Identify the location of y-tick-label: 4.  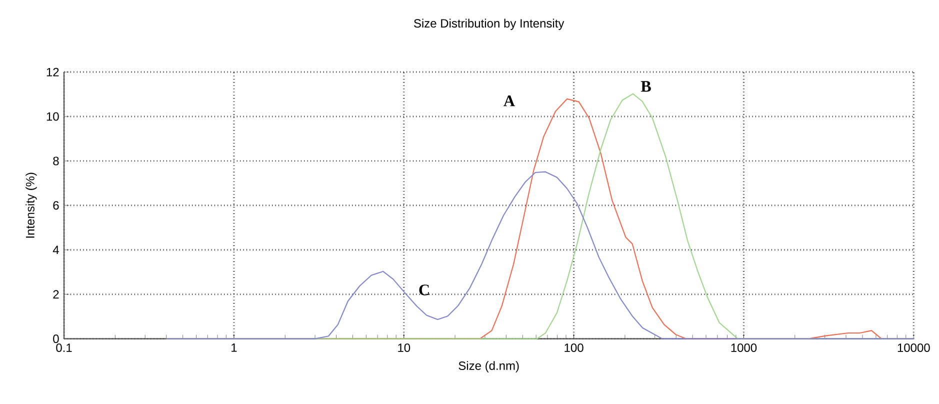
(55, 250).